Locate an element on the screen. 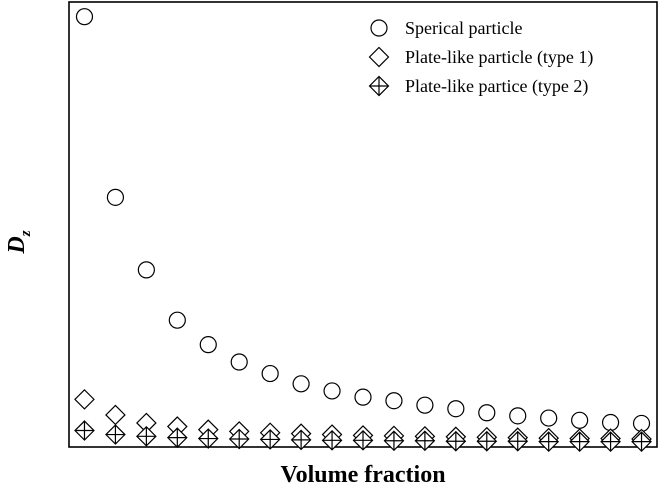 This screenshot has height=486, width=666. legend-item: Sperical particle is located at coordinates (446, 28).